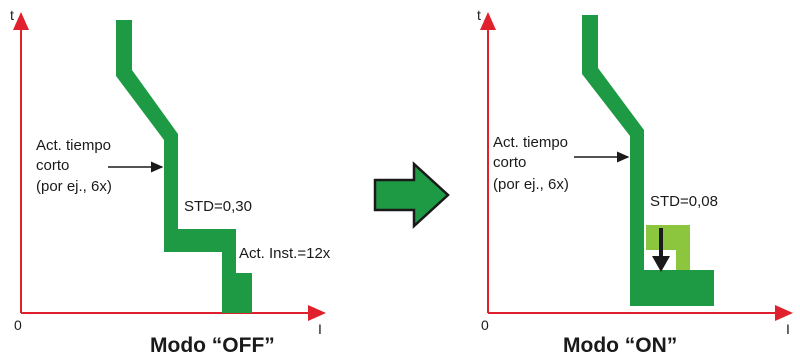  Describe the element at coordinates (218, 206) in the screenshot. I see `std-label: STD=0,30` at that location.